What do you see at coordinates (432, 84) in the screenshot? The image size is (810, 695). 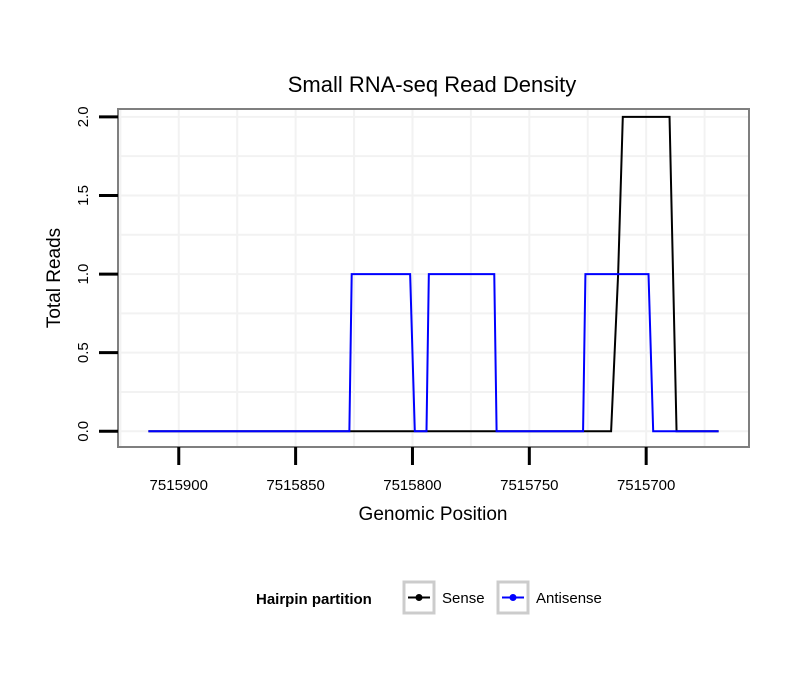 I see `chart-title: Small RNA-seq Read Density` at bounding box center [432, 84].